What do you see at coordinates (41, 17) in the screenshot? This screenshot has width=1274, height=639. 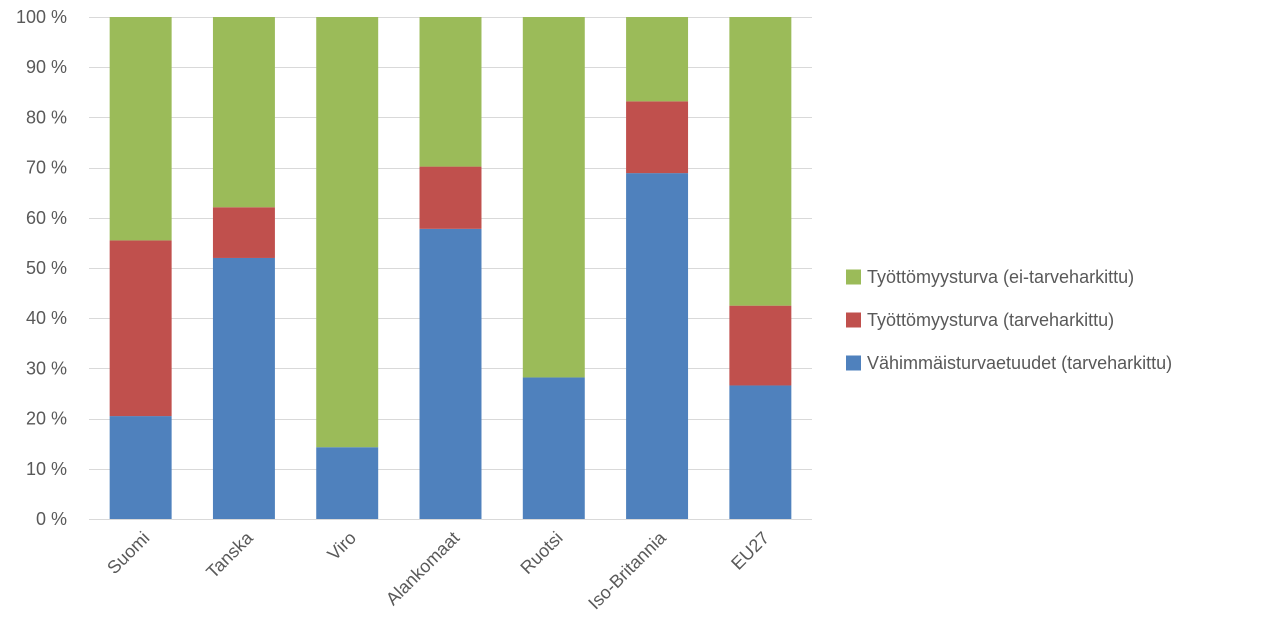 I see `y-tick-label: 100 %` at bounding box center [41, 17].